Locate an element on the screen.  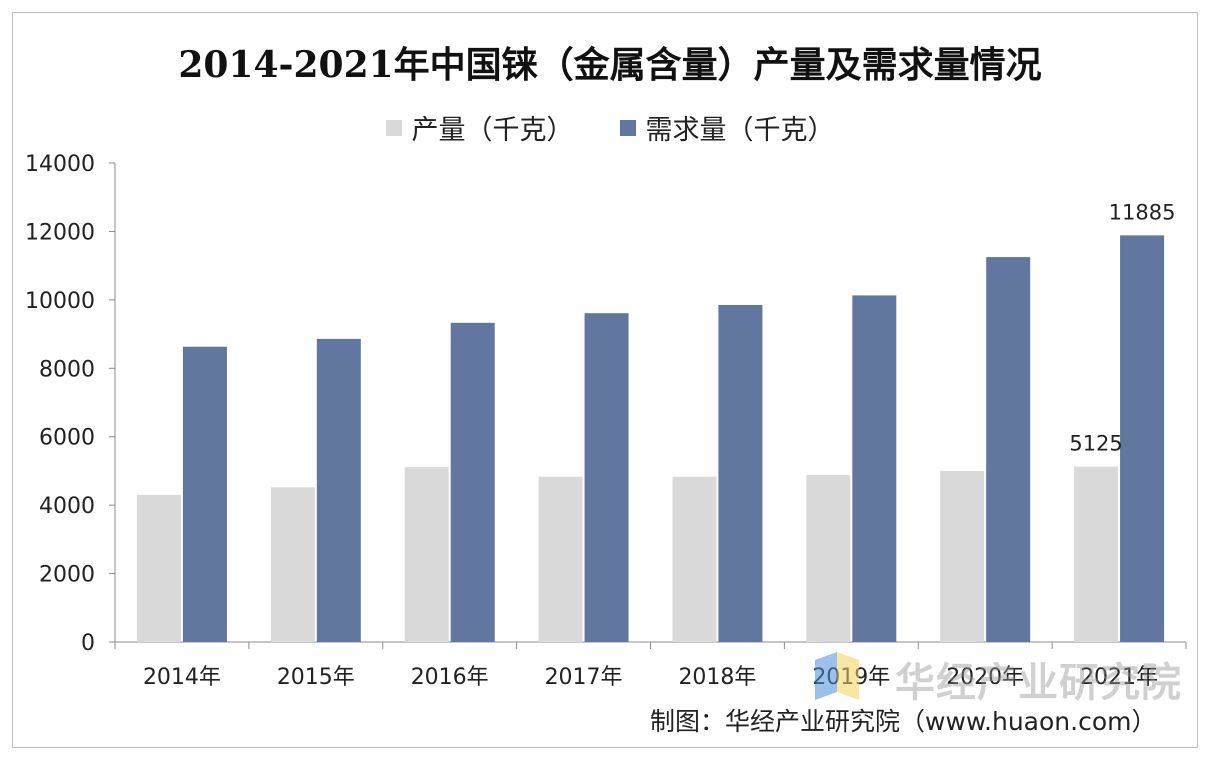
data-label: 11885 is located at coordinates (1142, 212).